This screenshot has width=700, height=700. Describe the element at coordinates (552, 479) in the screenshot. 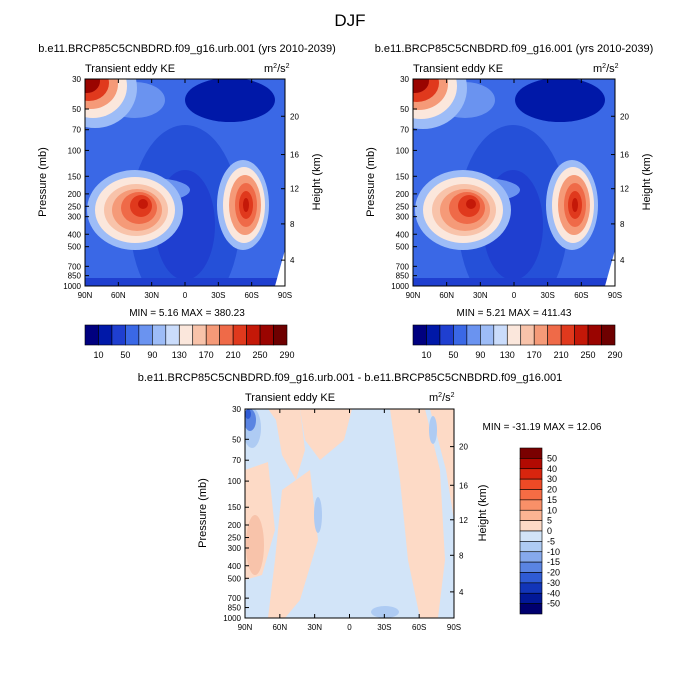

I see `colorbar-label: 30` at that location.